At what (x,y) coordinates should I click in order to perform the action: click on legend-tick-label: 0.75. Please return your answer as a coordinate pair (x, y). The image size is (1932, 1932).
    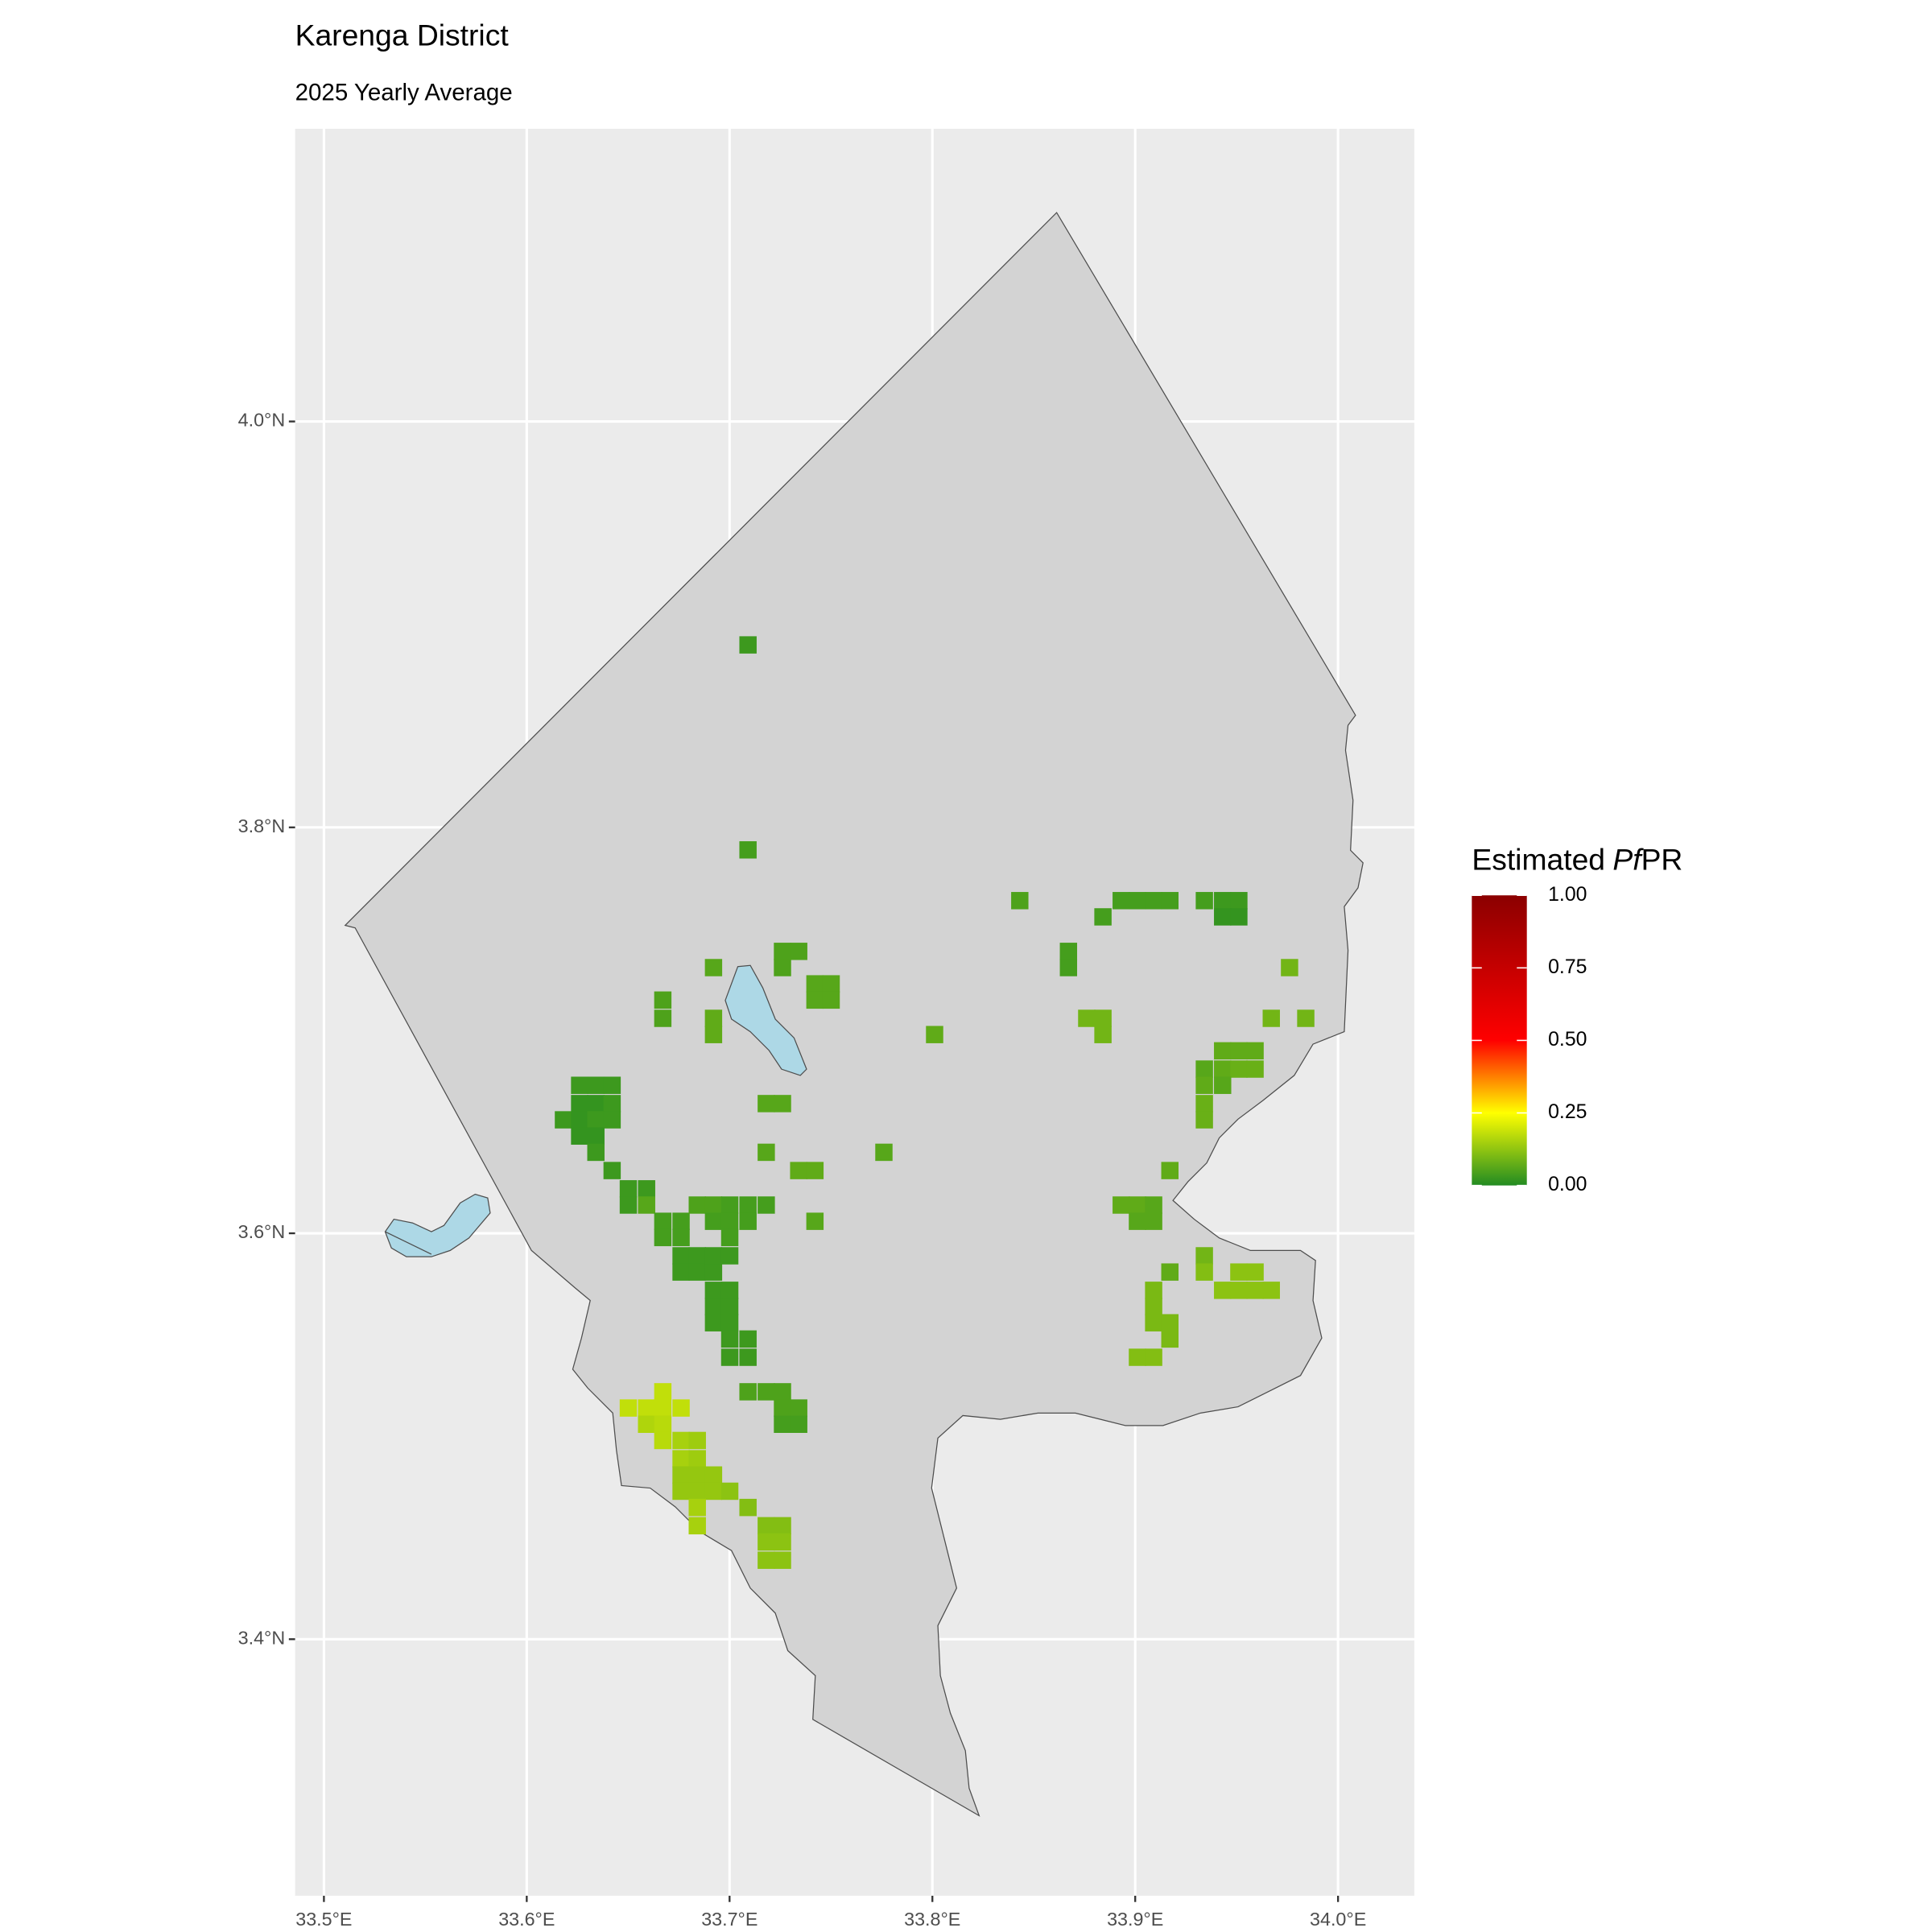
    Looking at the image, I should click on (1567, 967).